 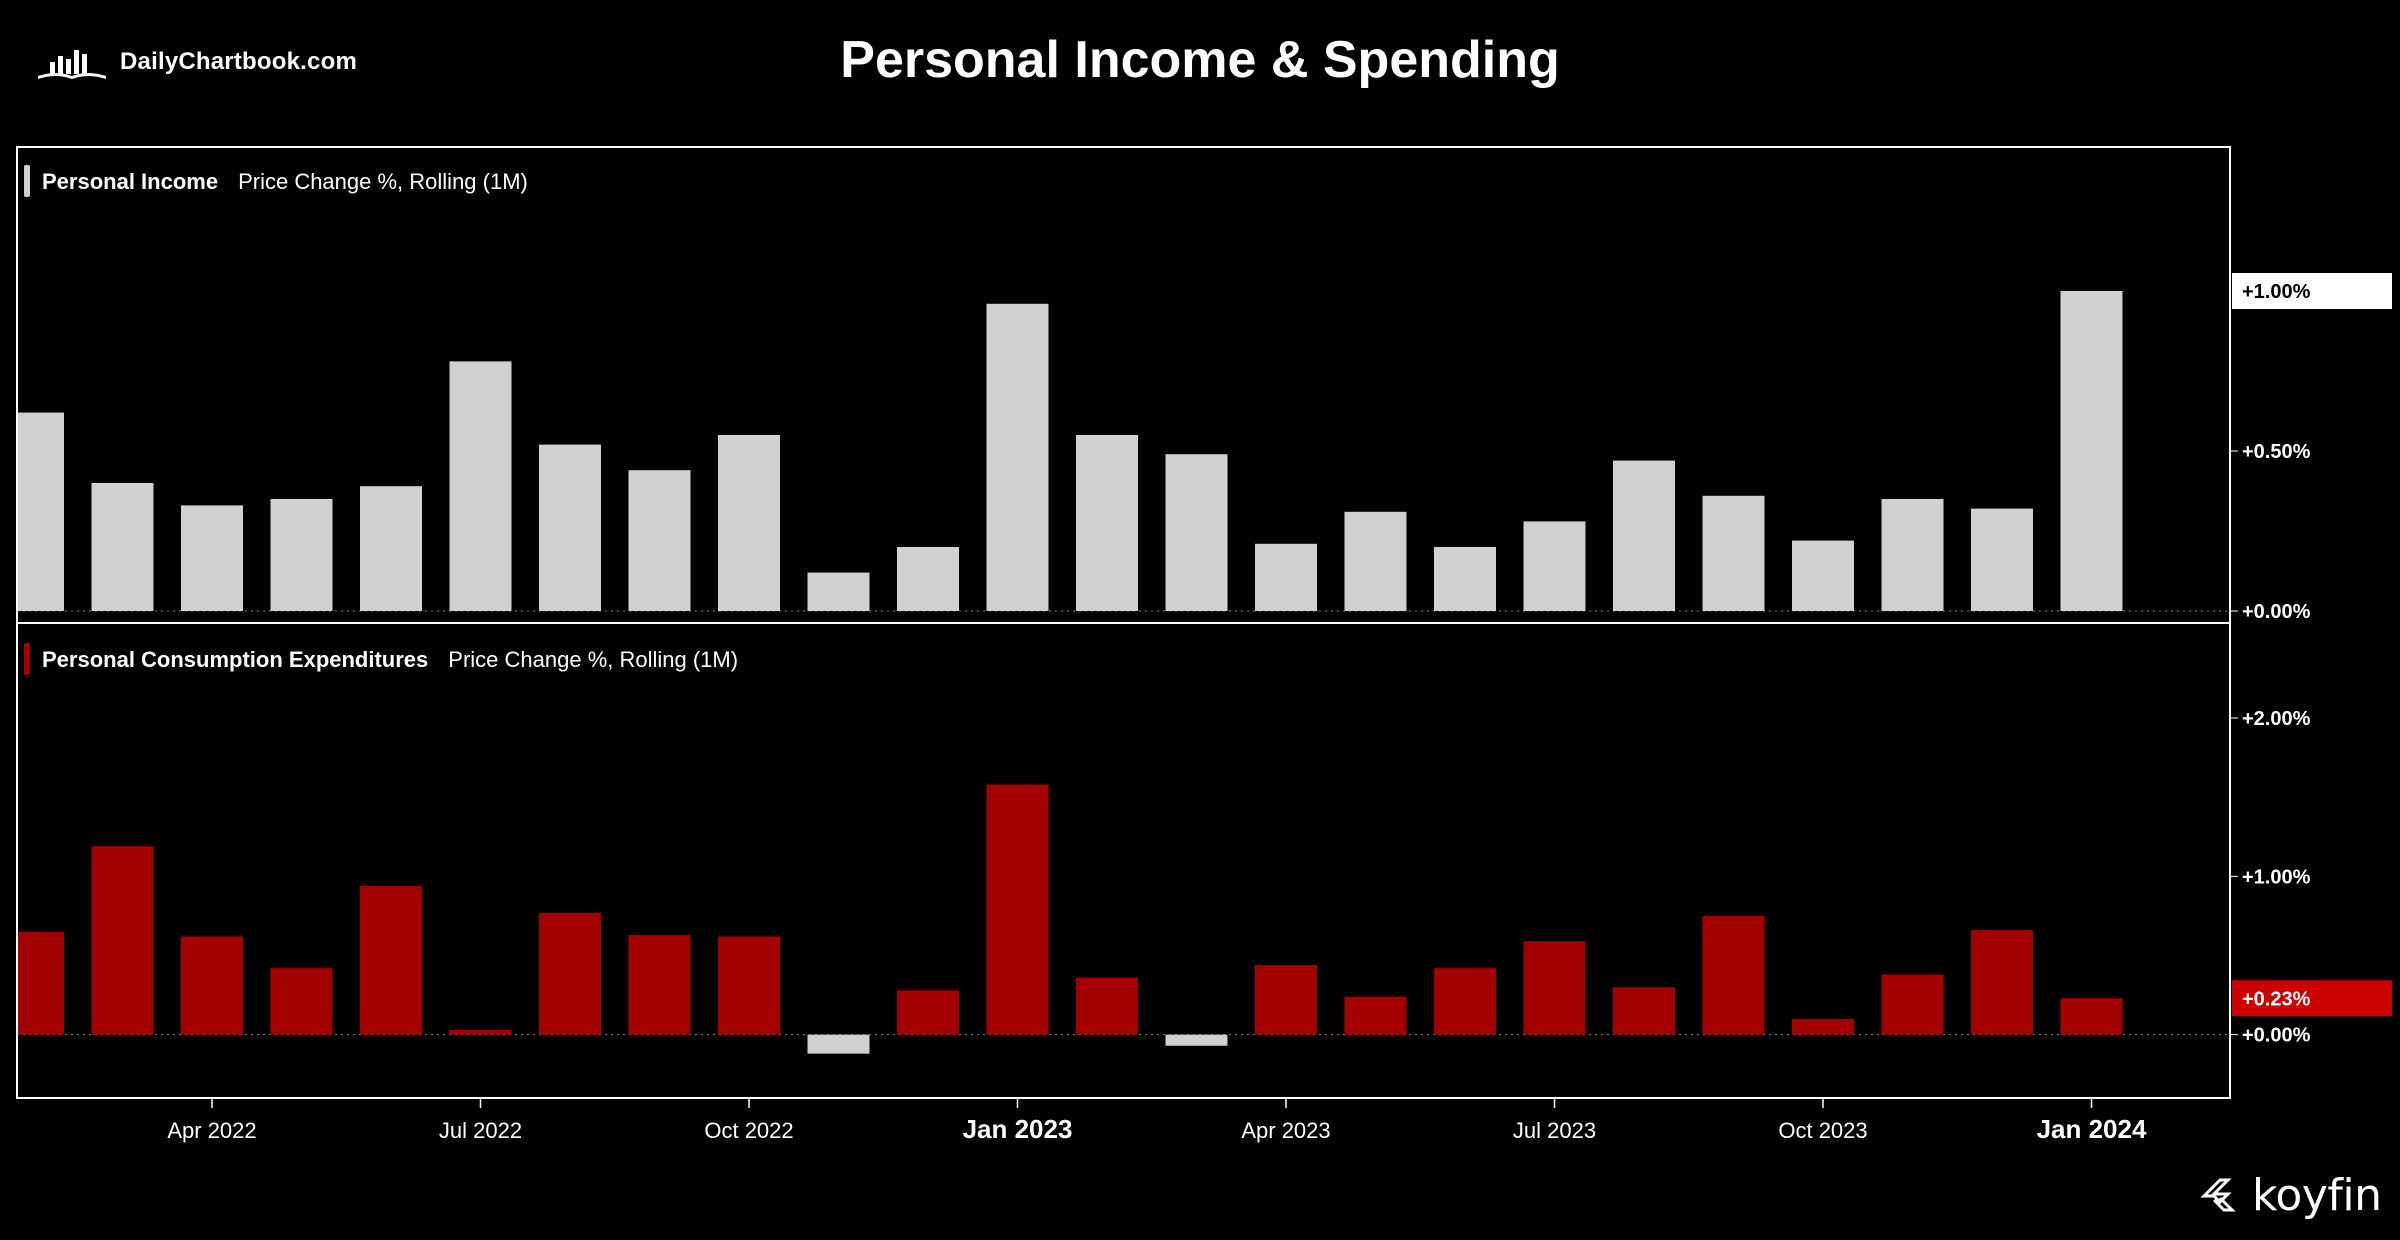 What do you see at coordinates (1285, 1130) in the screenshot?
I see `x-tick-label: Apr 2023` at bounding box center [1285, 1130].